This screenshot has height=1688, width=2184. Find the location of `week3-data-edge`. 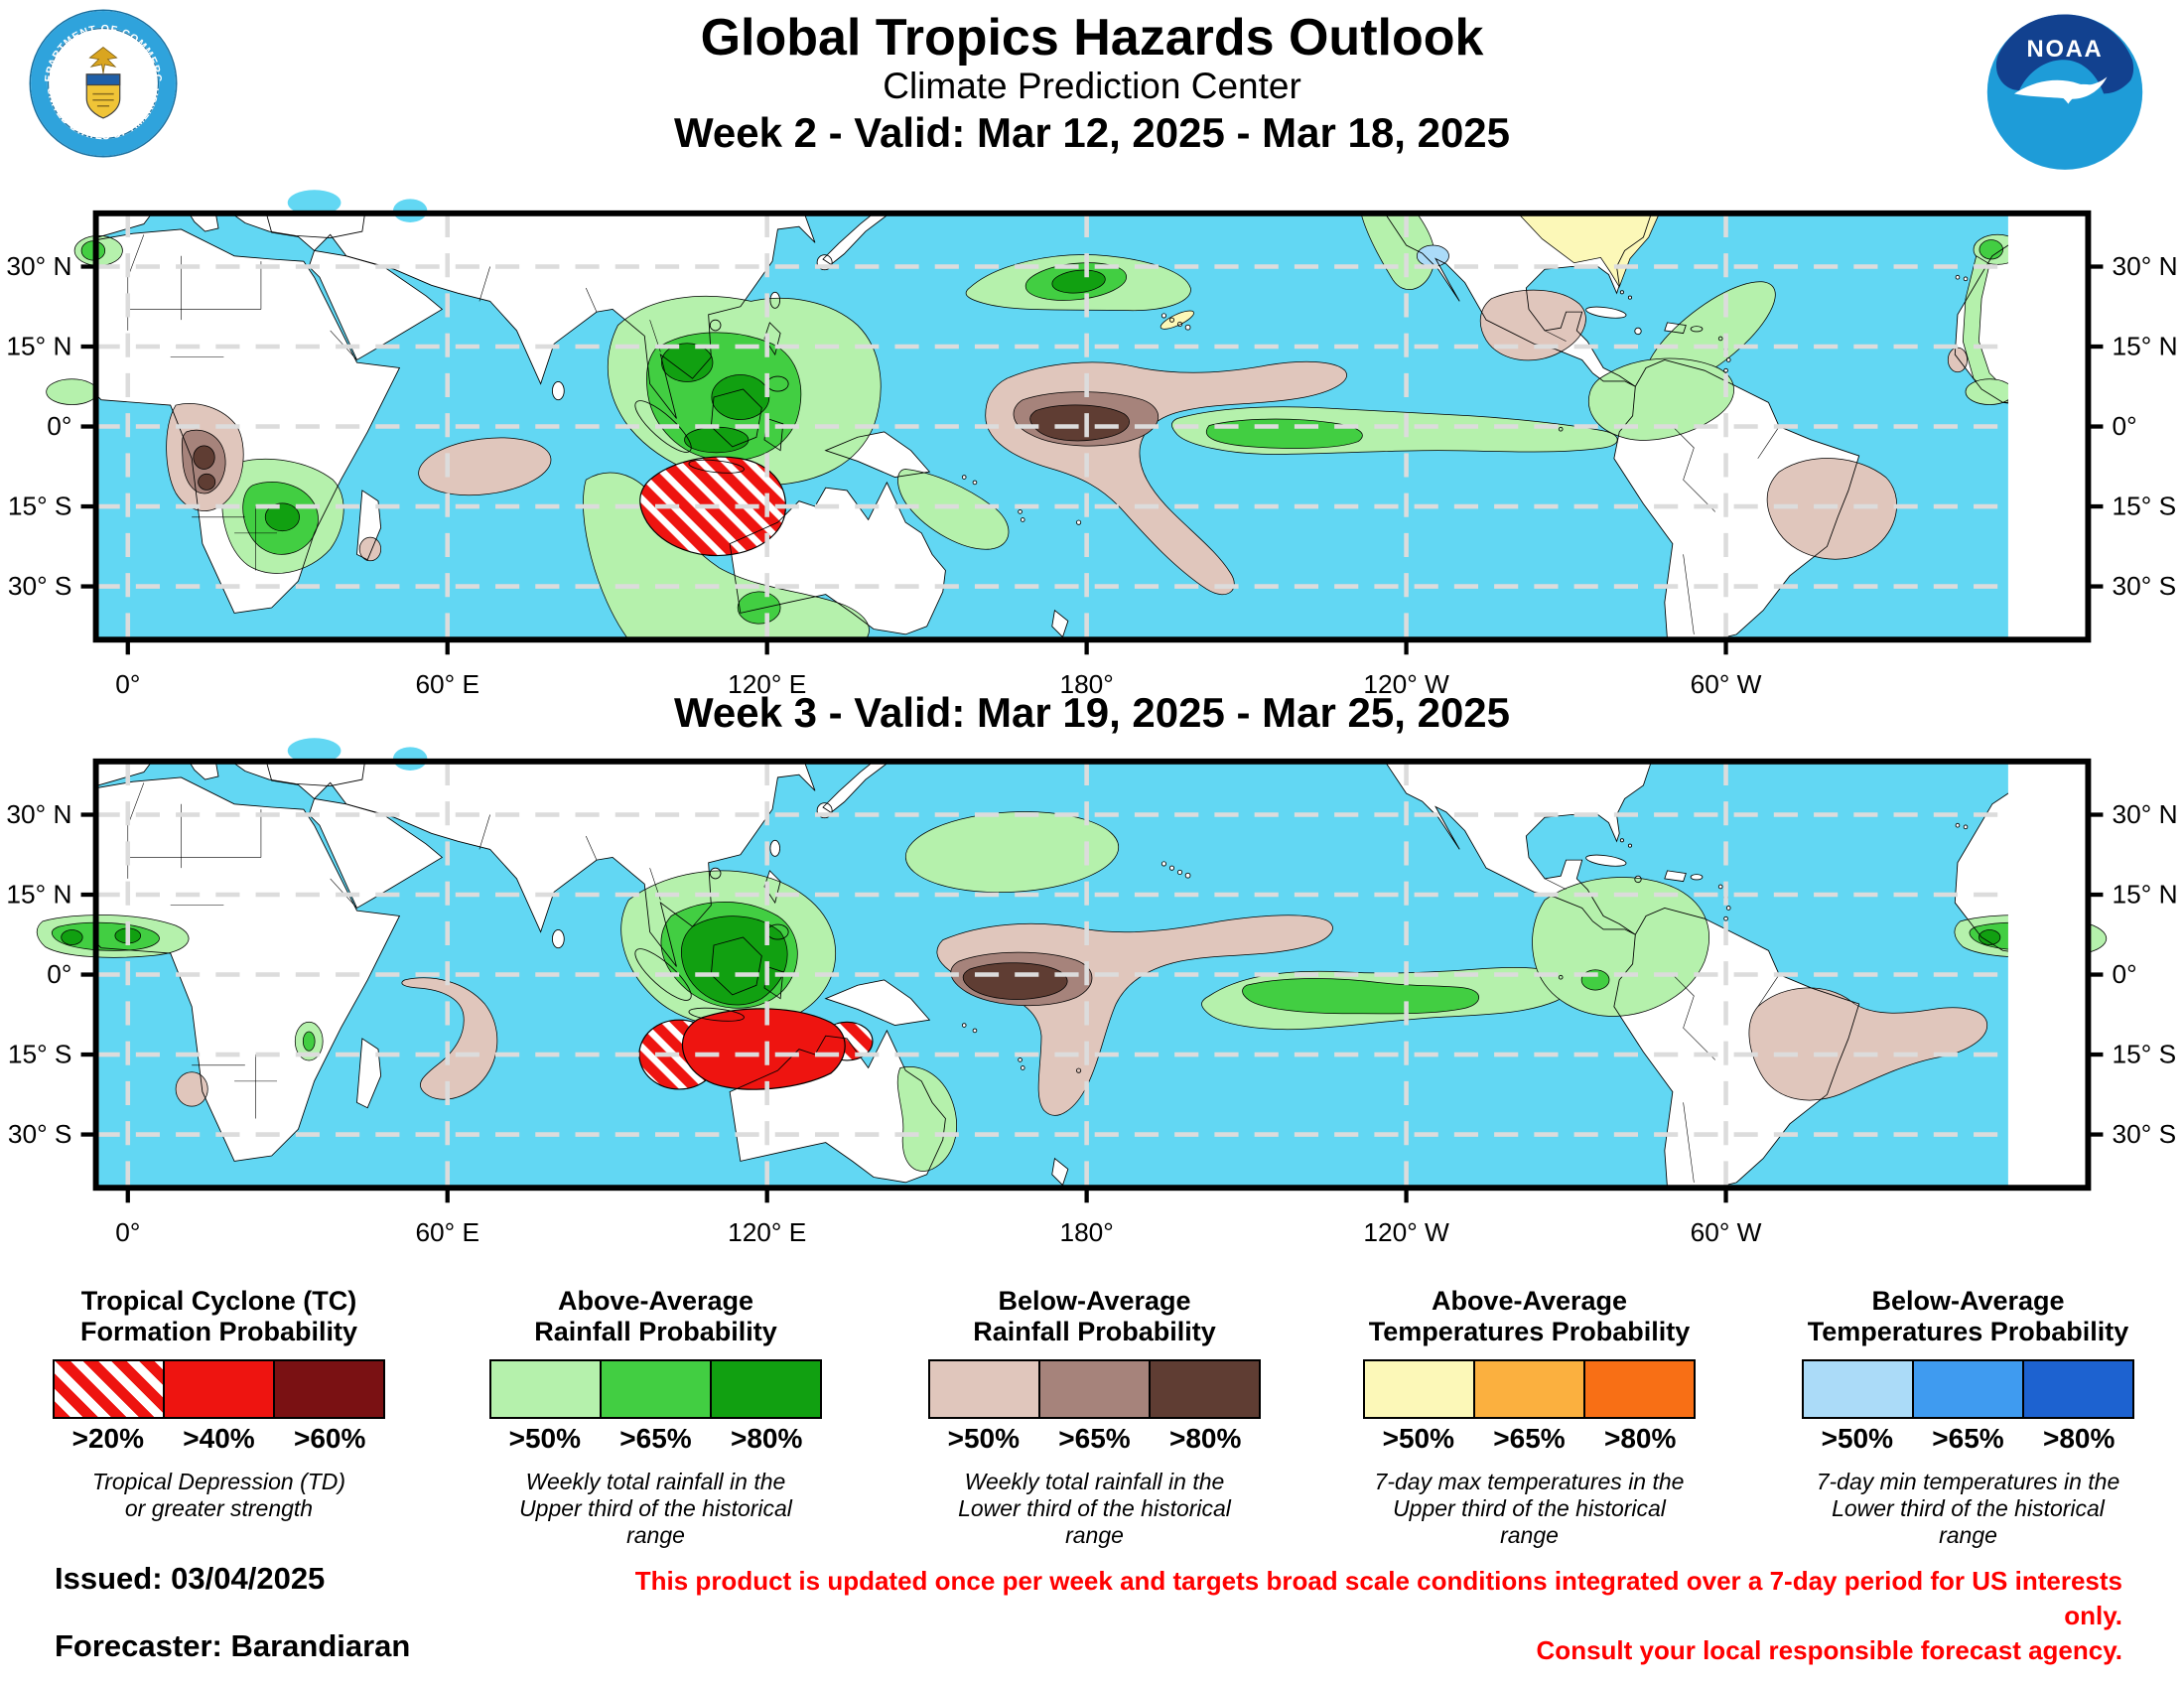

week3-data-edge is located at coordinates (2048, 975).